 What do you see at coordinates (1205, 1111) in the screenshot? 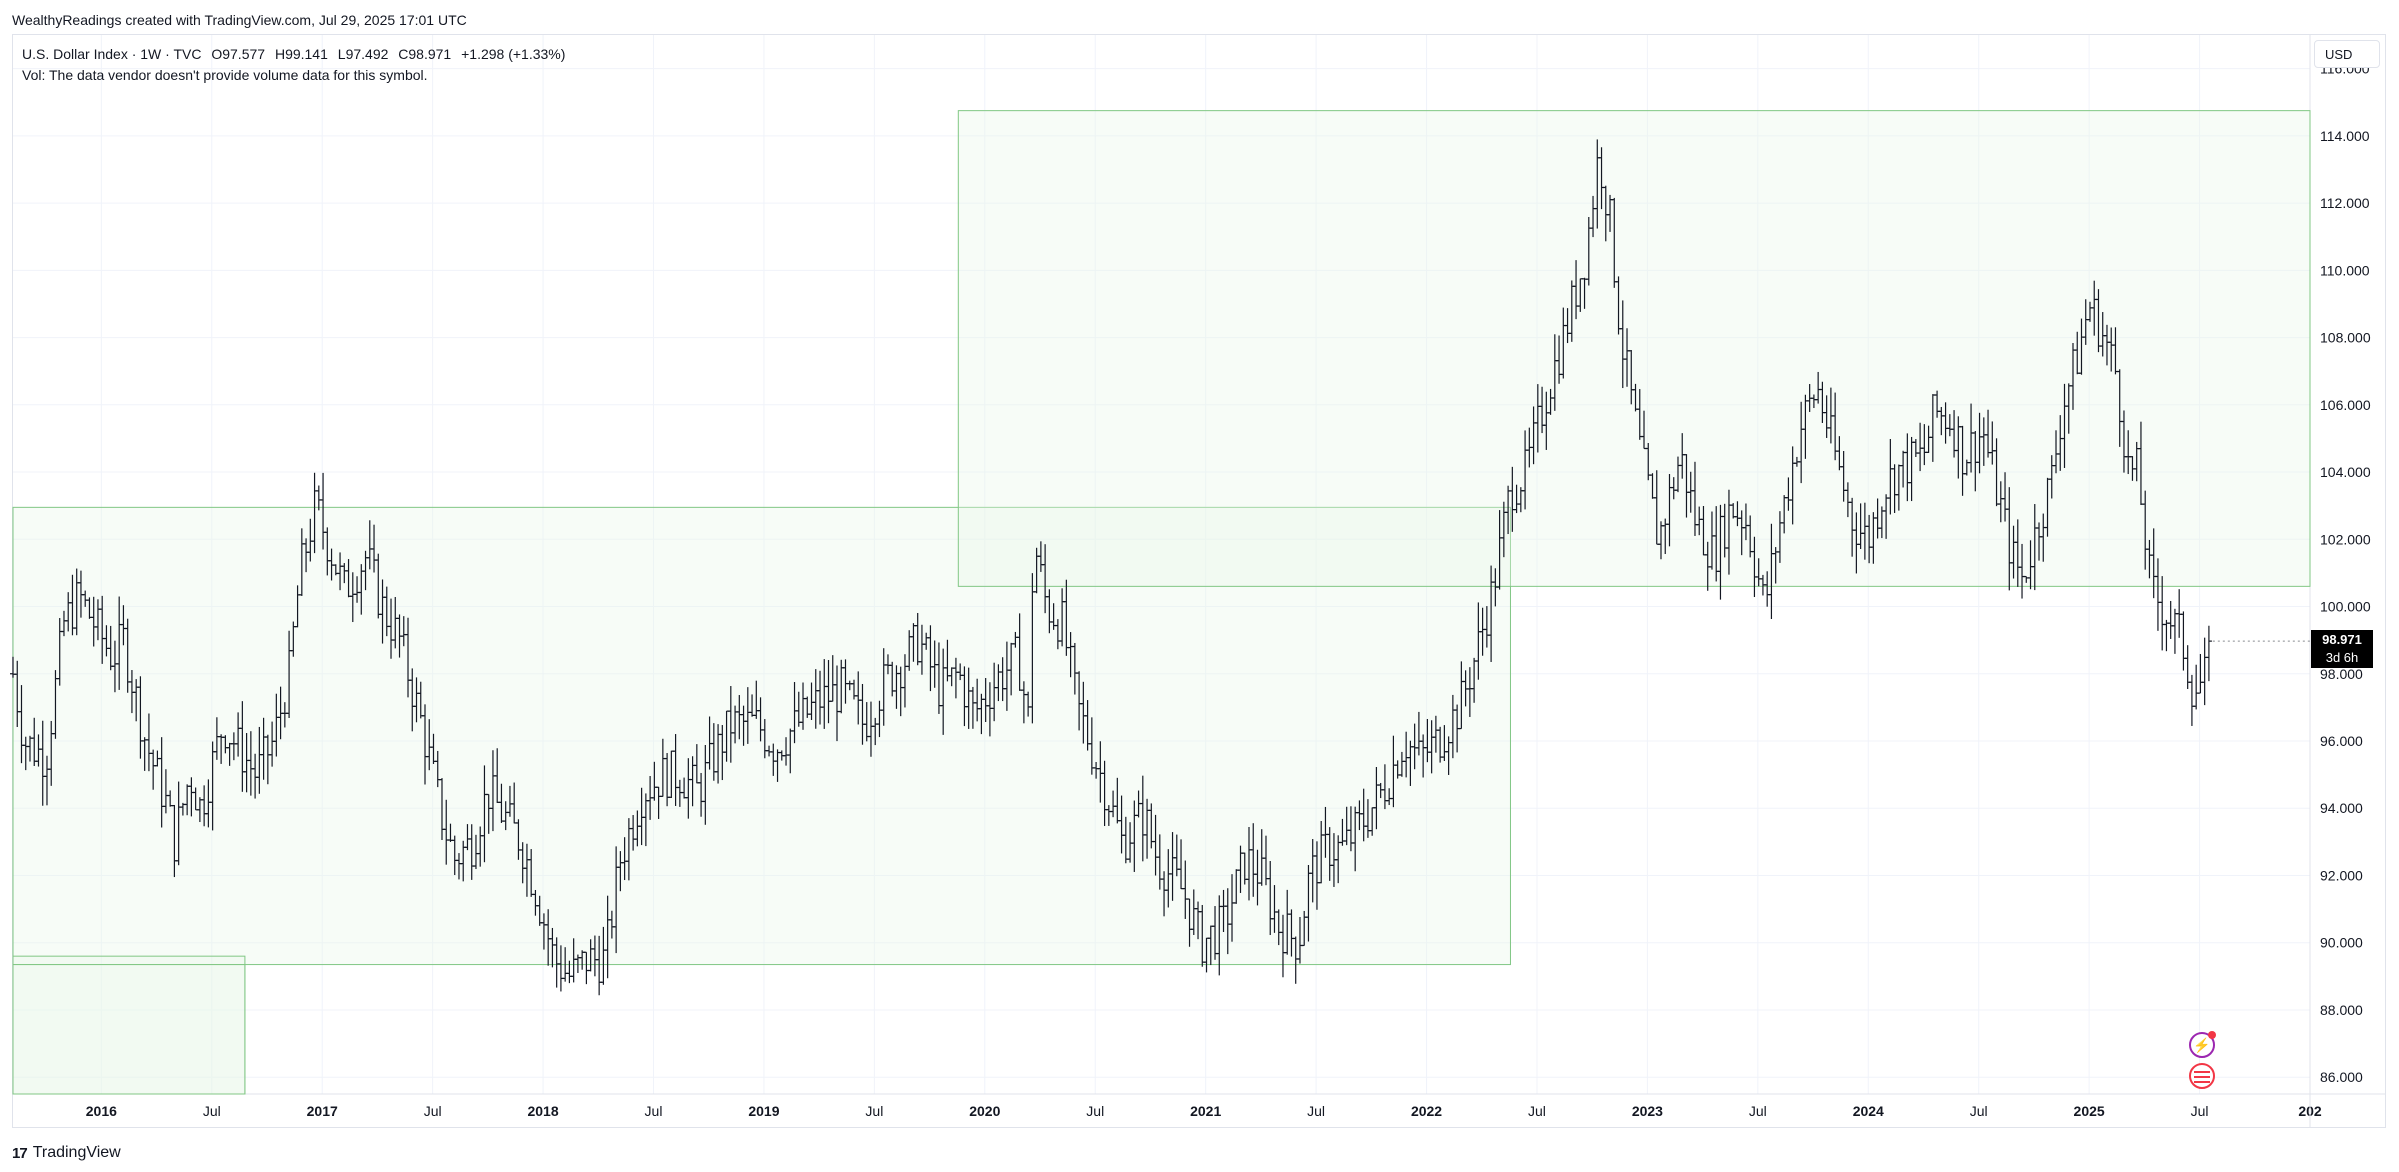
I see `x-tick-label: 2021` at bounding box center [1205, 1111].